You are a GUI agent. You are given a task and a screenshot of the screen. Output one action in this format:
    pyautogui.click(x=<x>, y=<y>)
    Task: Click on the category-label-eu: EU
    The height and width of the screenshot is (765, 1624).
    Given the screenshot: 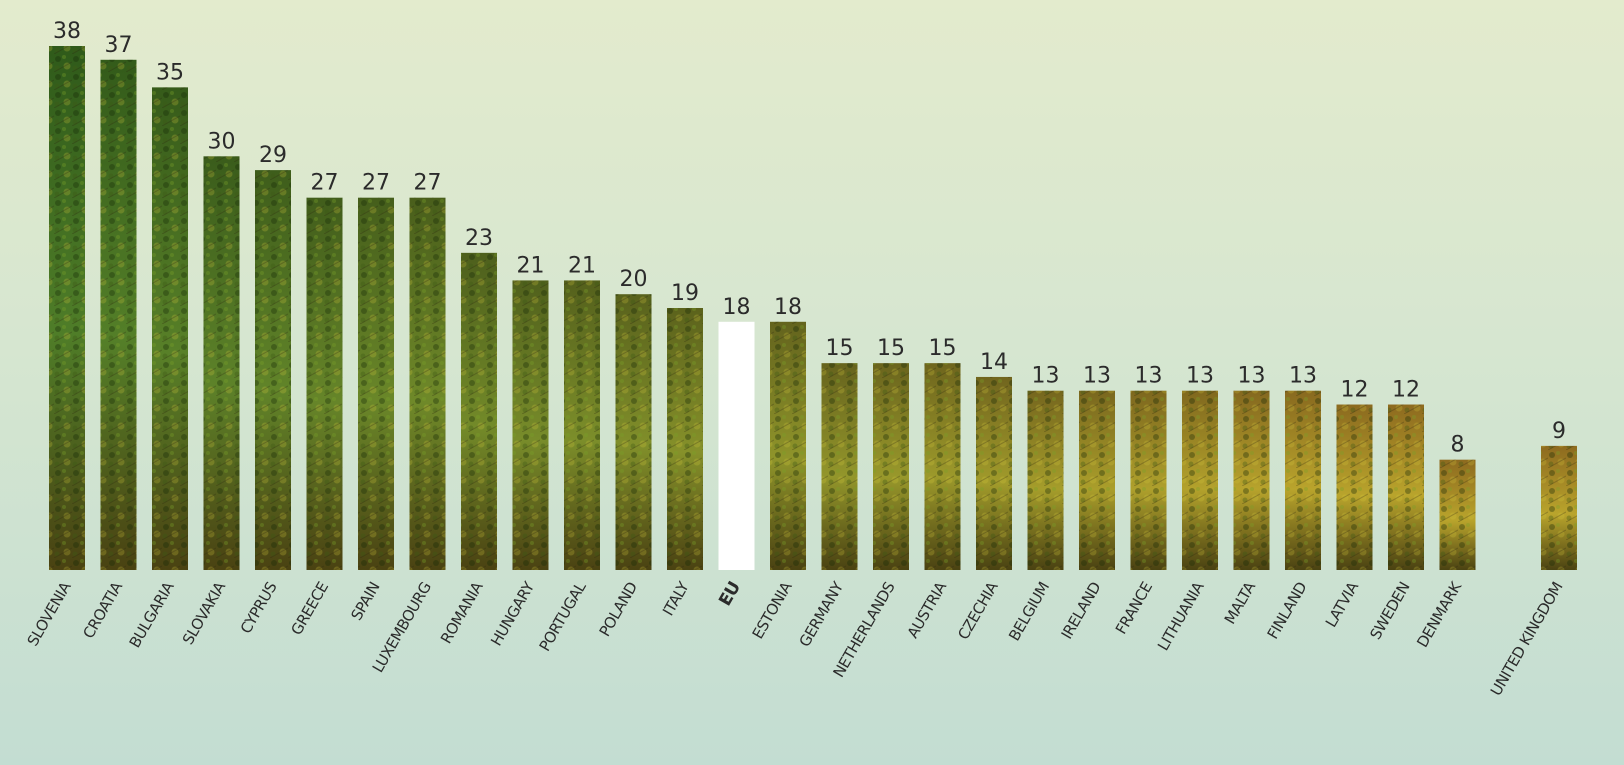 What is the action you would take?
    pyautogui.click(x=730, y=594)
    